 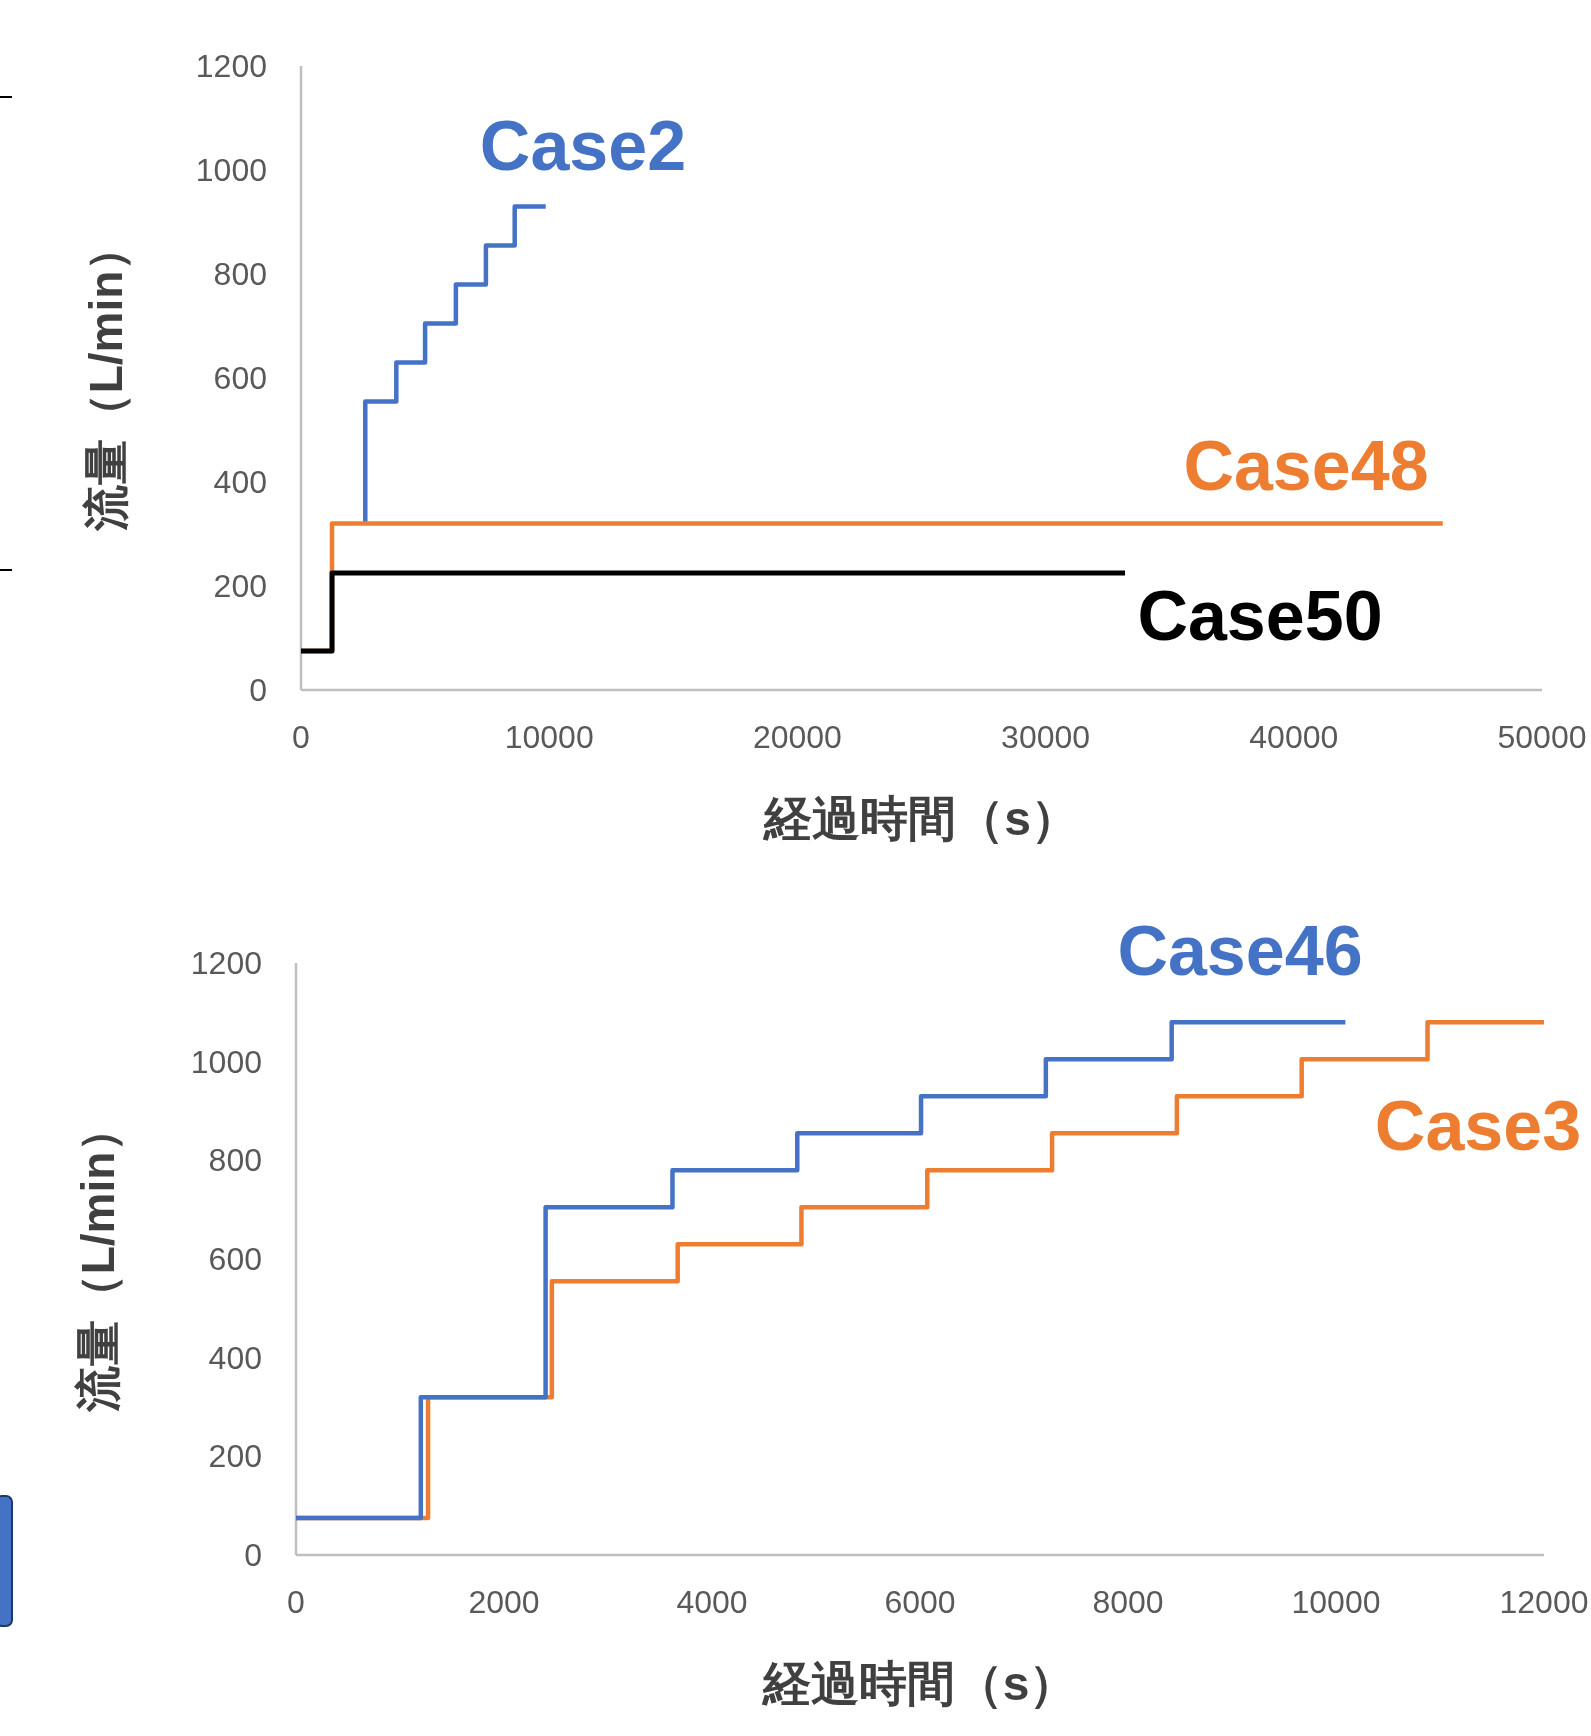 I want to click on x-tick-label: 4000, so click(x=712, y=1602).